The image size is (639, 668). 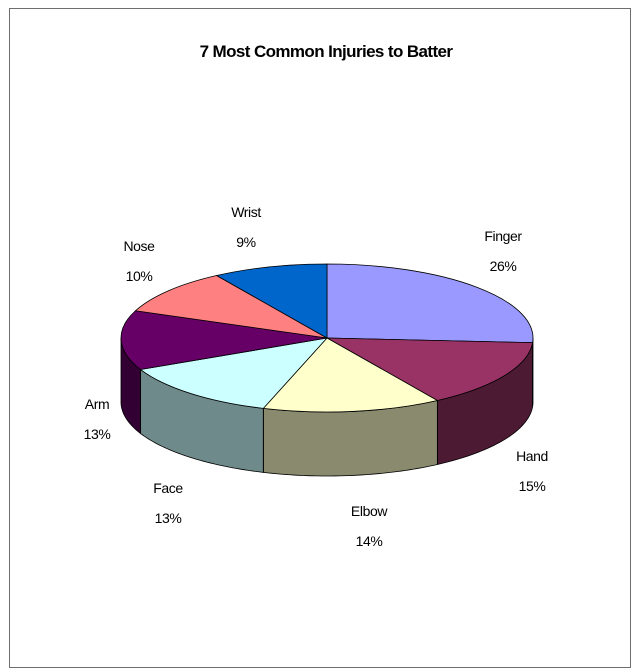 What do you see at coordinates (532, 456) in the screenshot?
I see `slice-label-hand: Hand` at bounding box center [532, 456].